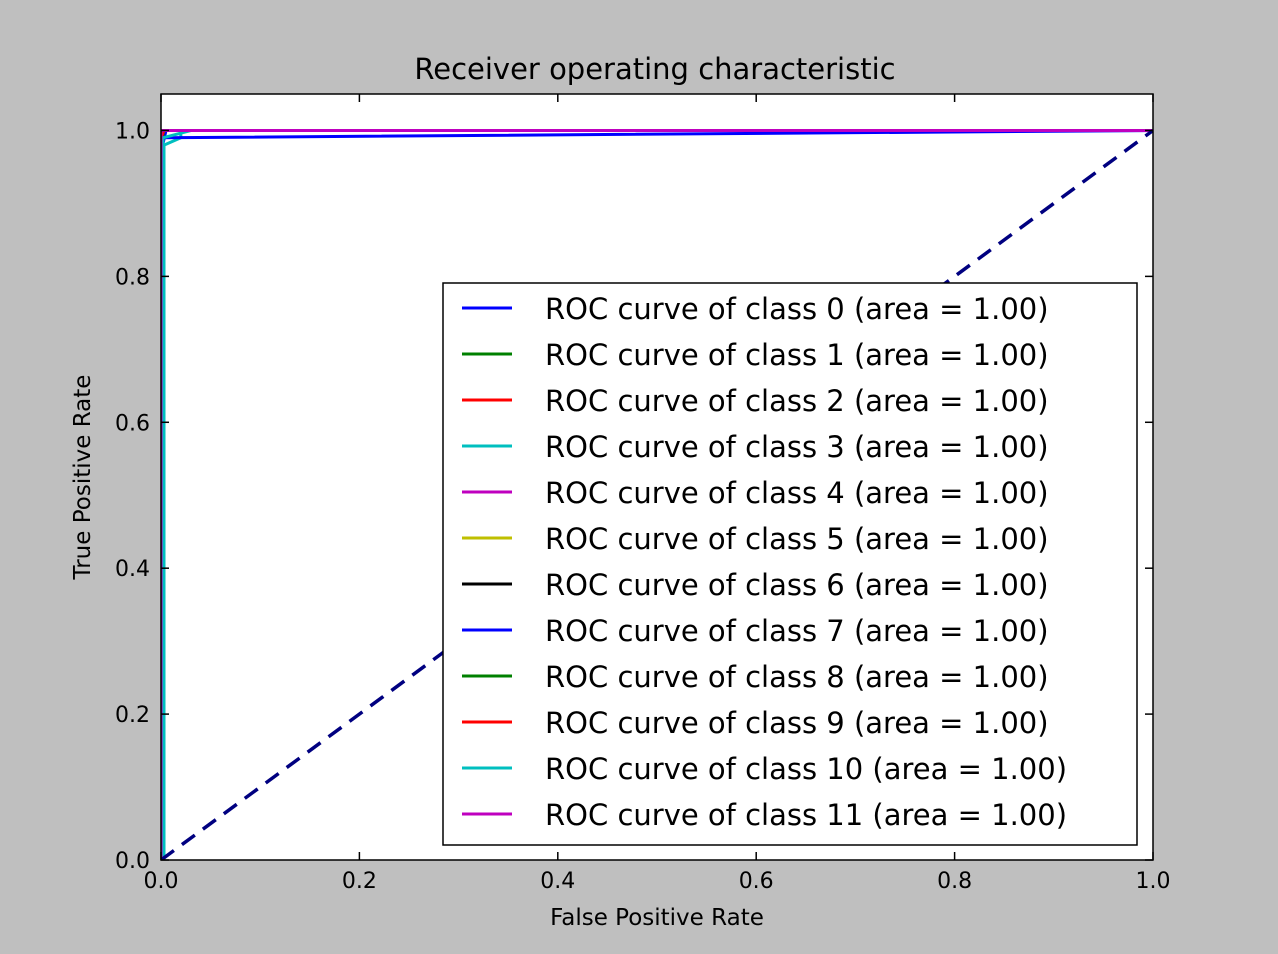 Image resolution: width=1278 pixels, height=954 pixels. Describe the element at coordinates (132, 715) in the screenshot. I see `y-tick-label: 0.2` at that location.